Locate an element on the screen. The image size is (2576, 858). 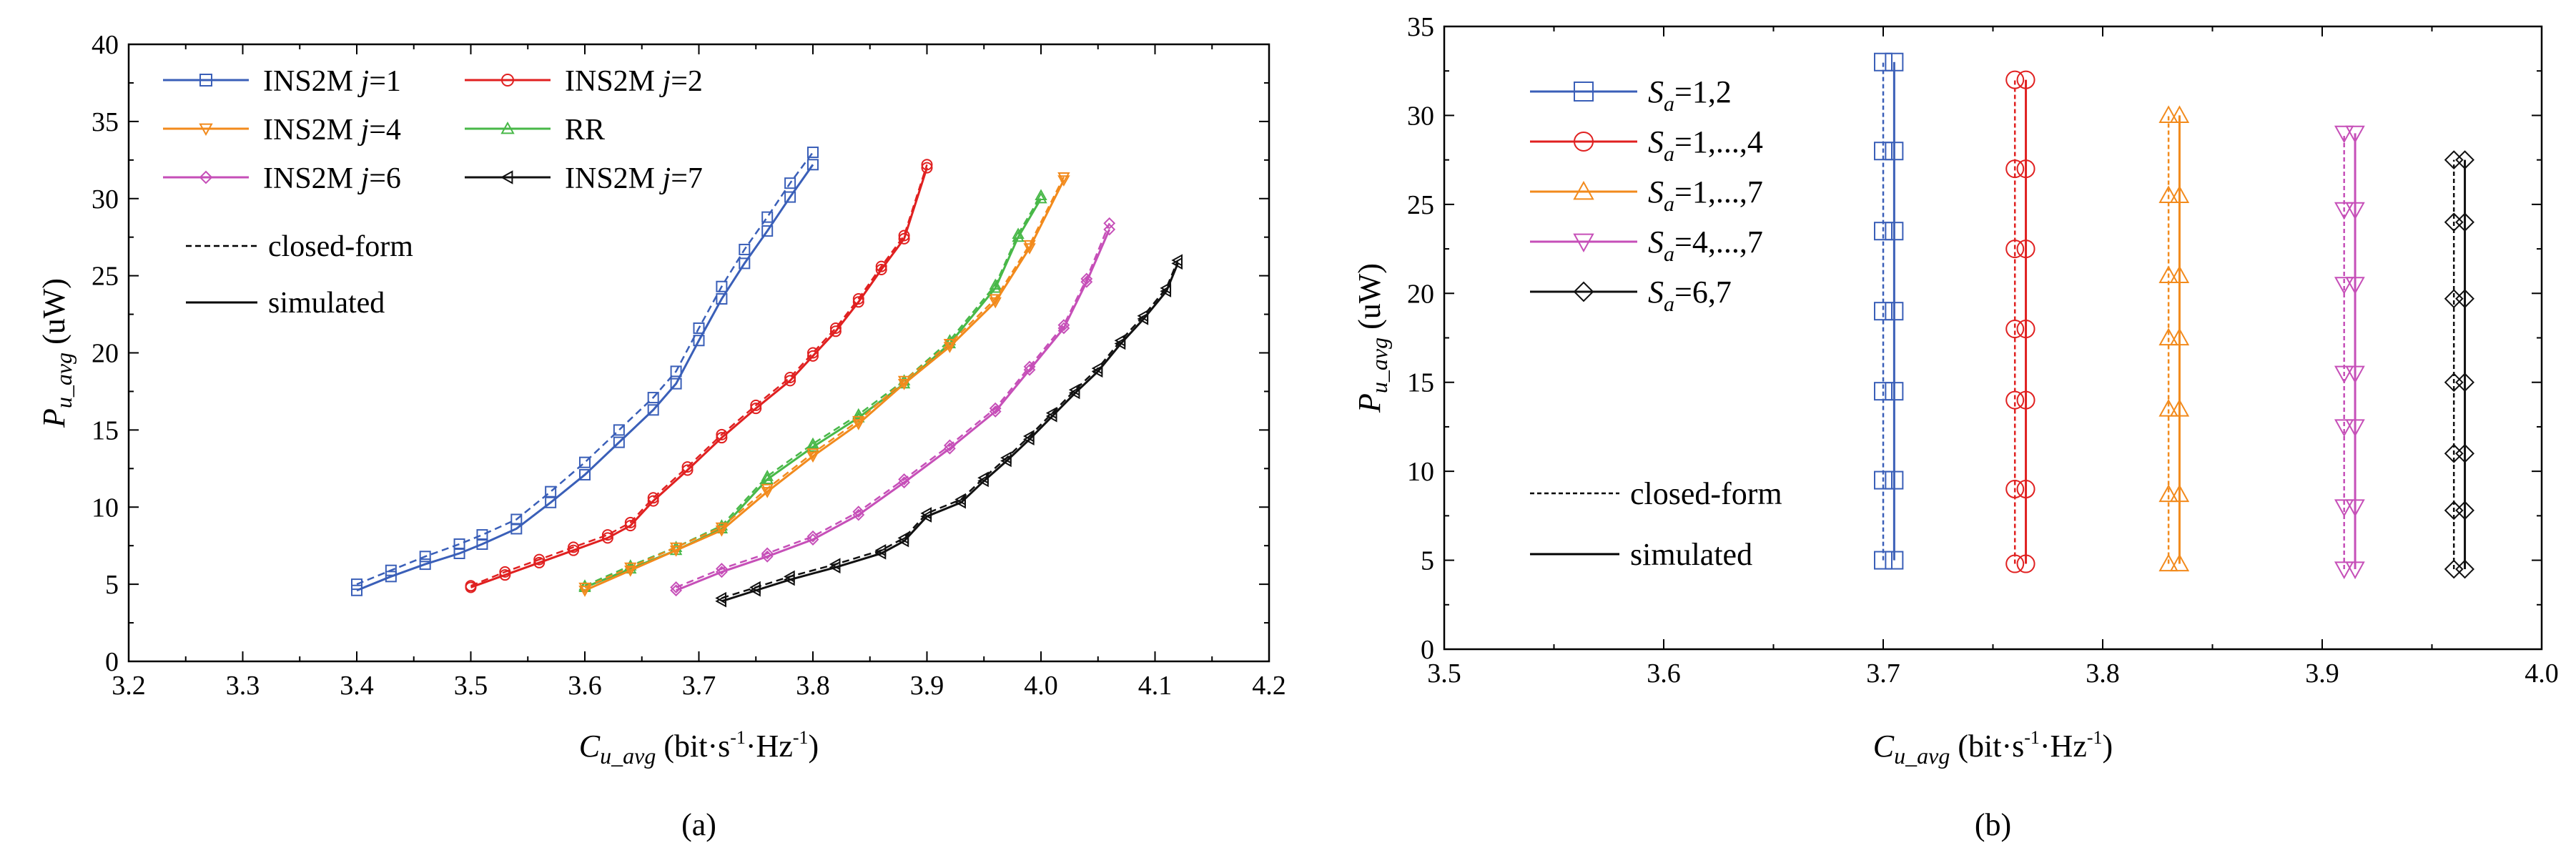
y-tick-label: 30 is located at coordinates (1420, 116).